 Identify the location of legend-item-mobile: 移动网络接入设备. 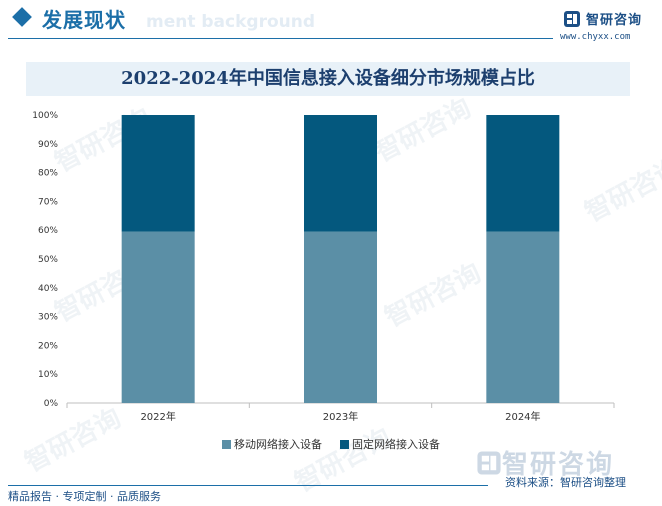
(272, 444).